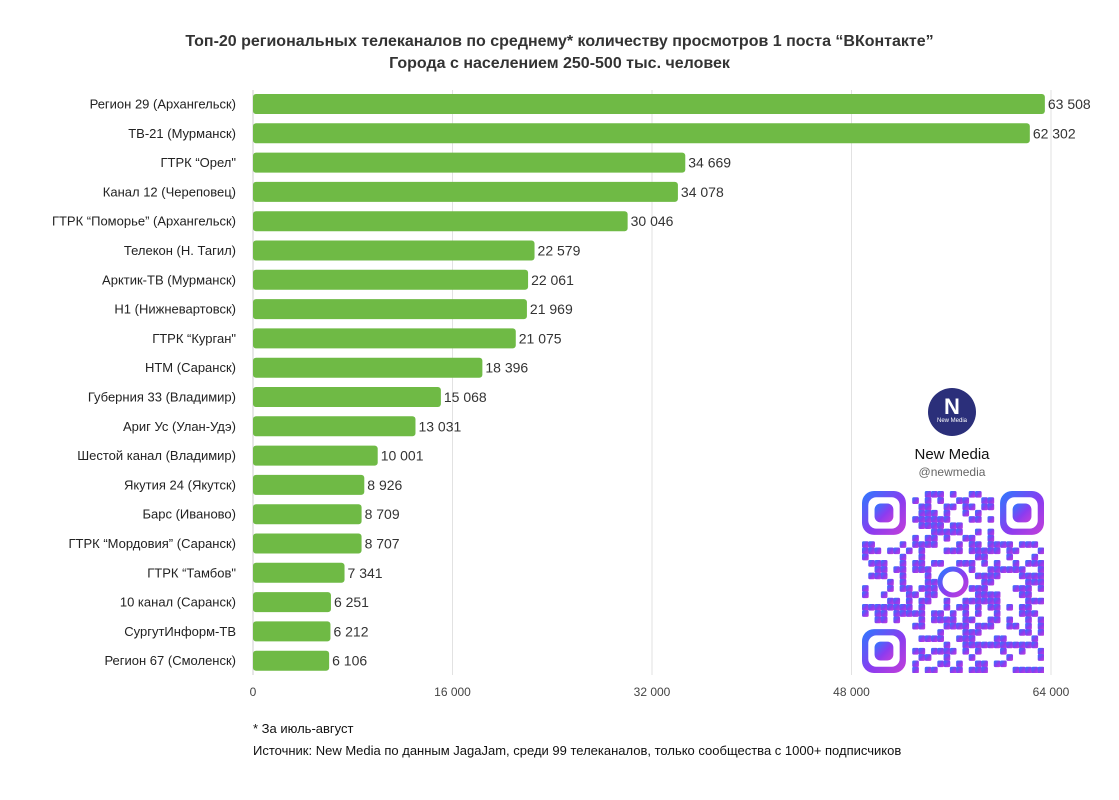 Image resolution: width=1119 pixels, height=800 pixels. Describe the element at coordinates (349, 661) in the screenshot. I see `data-label: 6 106` at that location.